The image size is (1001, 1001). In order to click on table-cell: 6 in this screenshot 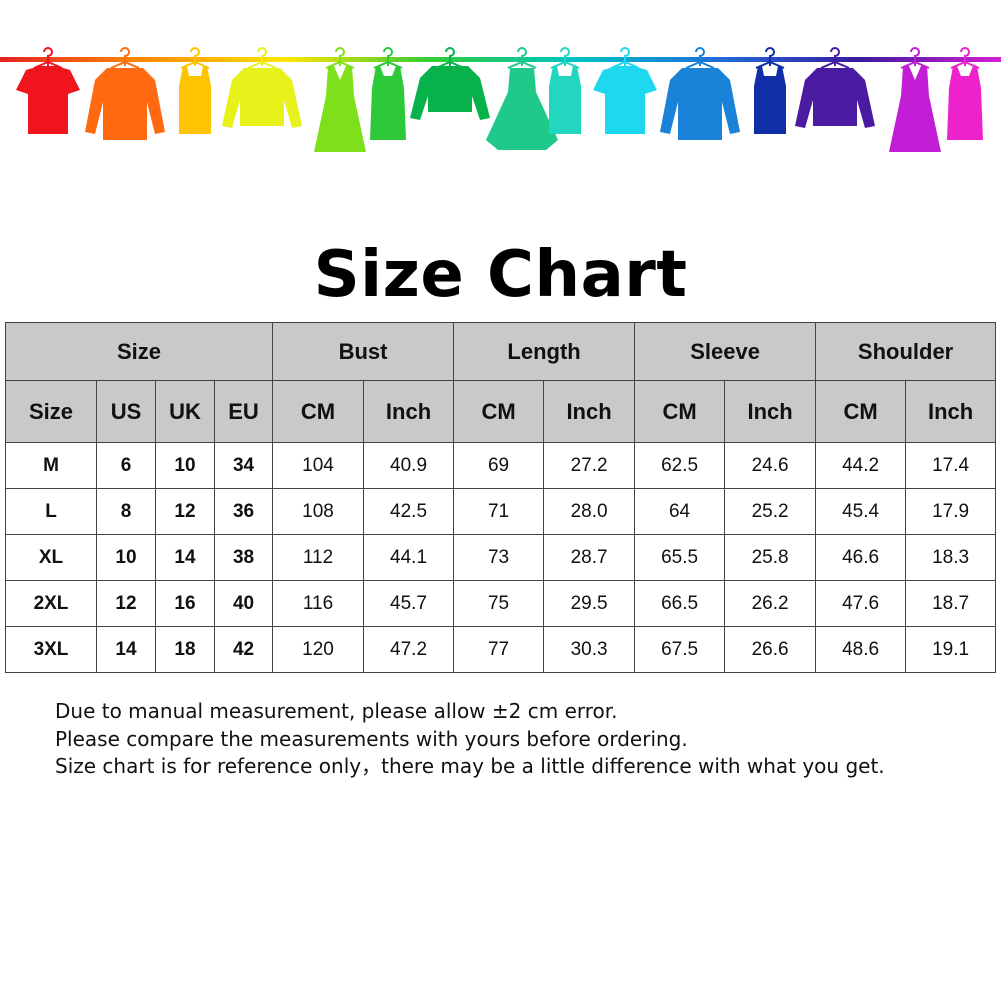, I will do `click(126, 465)`.